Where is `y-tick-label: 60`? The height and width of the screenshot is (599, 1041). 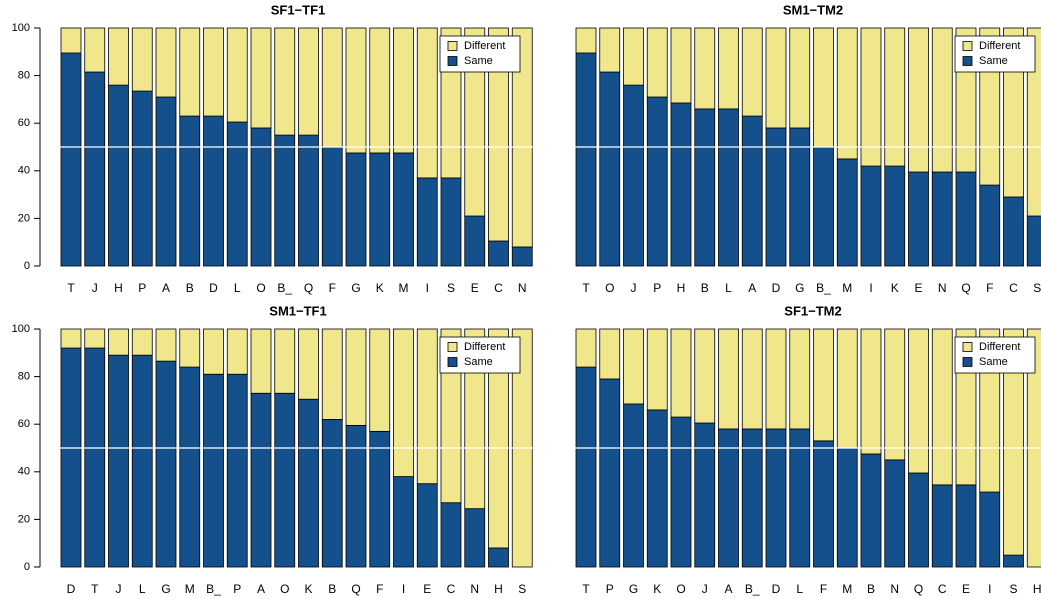
y-tick-label: 60 is located at coordinates (24, 424).